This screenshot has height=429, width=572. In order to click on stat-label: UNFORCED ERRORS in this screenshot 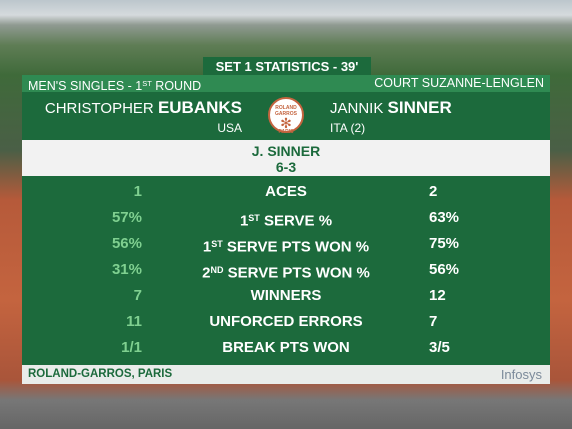, I will do `click(286, 322)`.